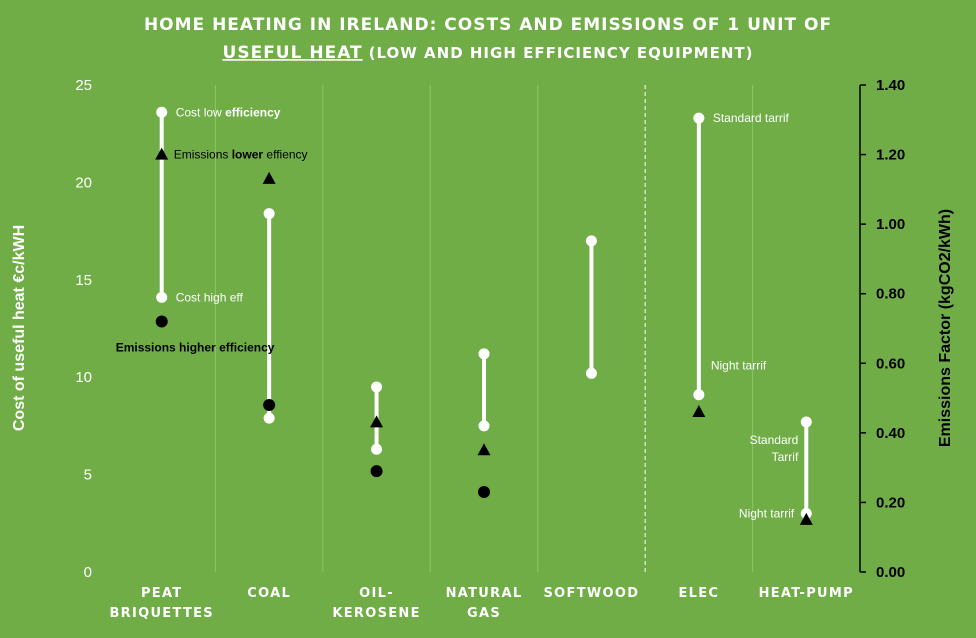  What do you see at coordinates (698, 593) in the screenshot?
I see `category-label: ELEC` at bounding box center [698, 593].